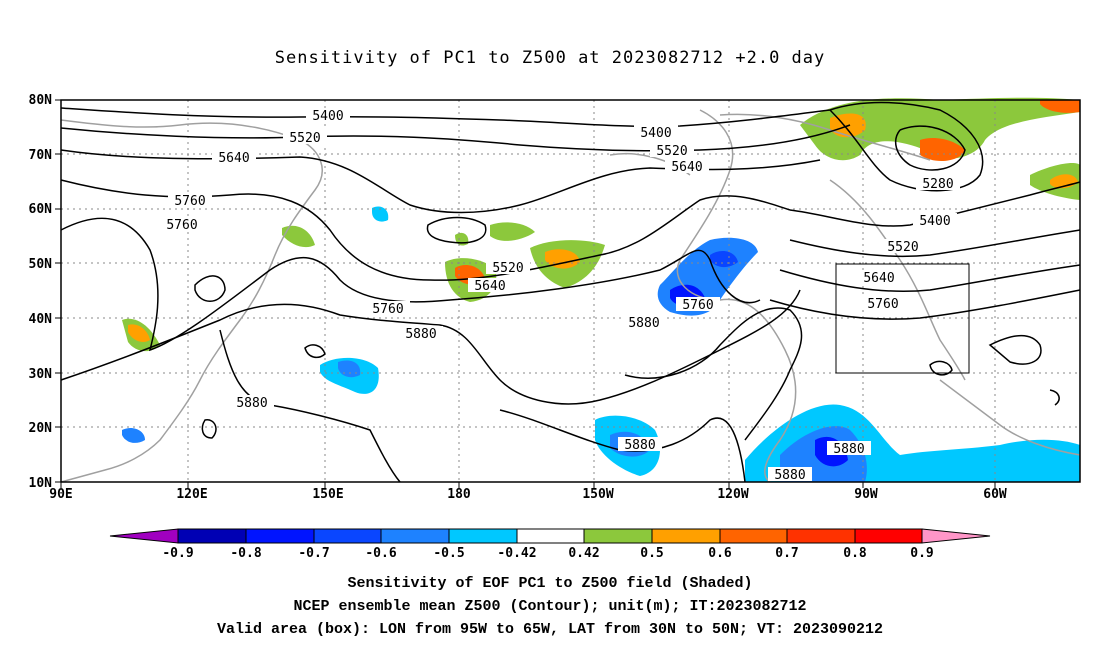  I want to click on colorbar-label: 0.6, so click(720, 553).